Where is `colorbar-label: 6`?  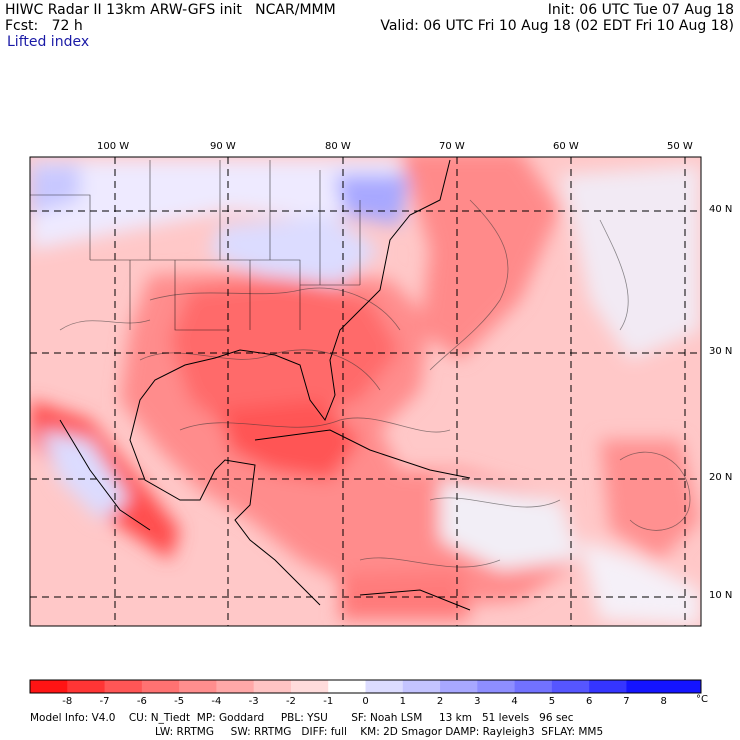 colorbar-label: 6 is located at coordinates (589, 701).